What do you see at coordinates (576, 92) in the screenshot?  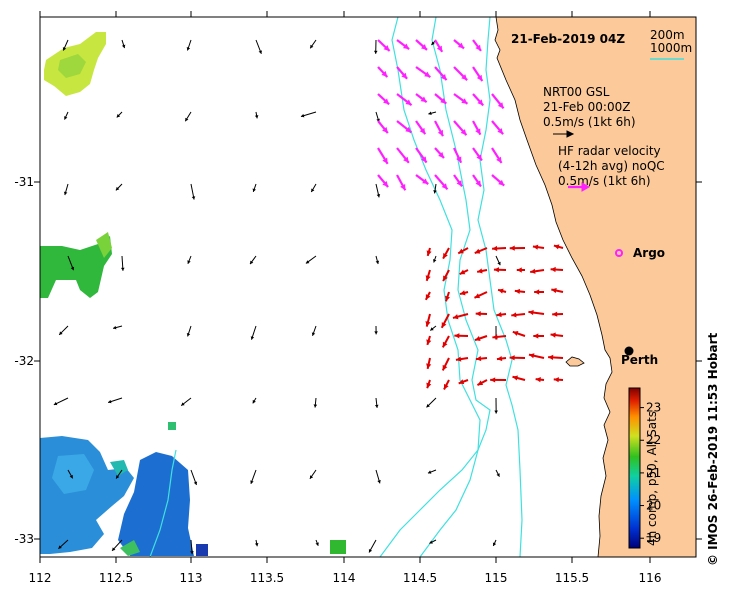 I see `gsl-legend-title: NRT00 GSL` at bounding box center [576, 92].